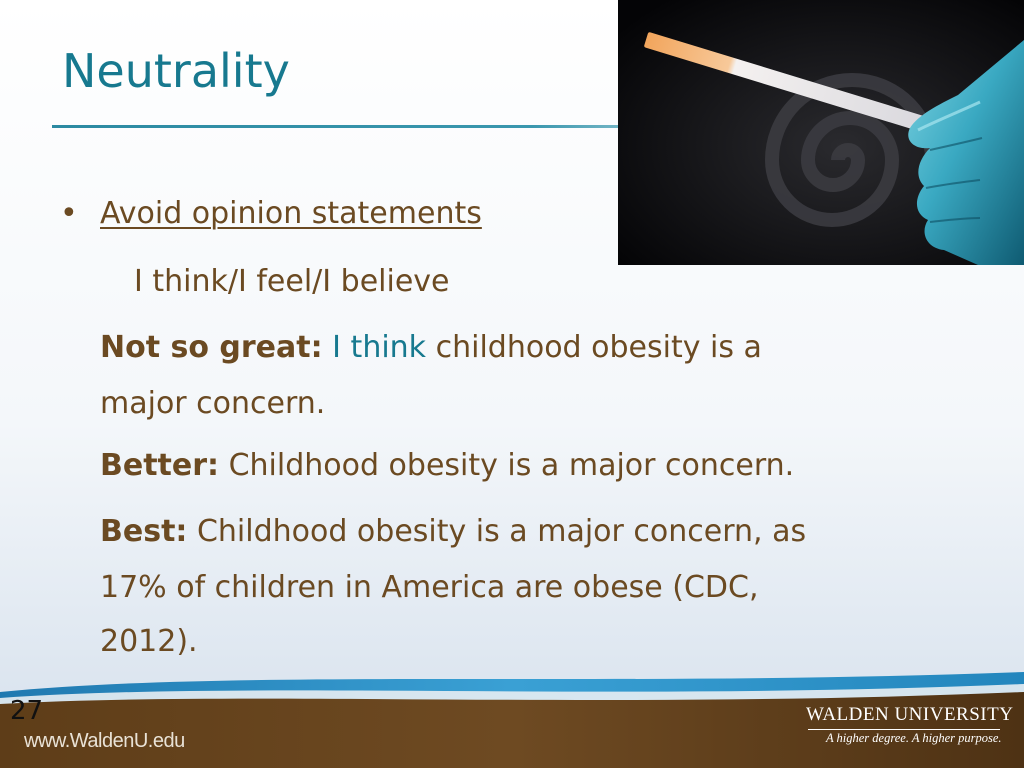 This screenshot has height=768, width=1024. I want to click on better-label: Better:, so click(160, 465).